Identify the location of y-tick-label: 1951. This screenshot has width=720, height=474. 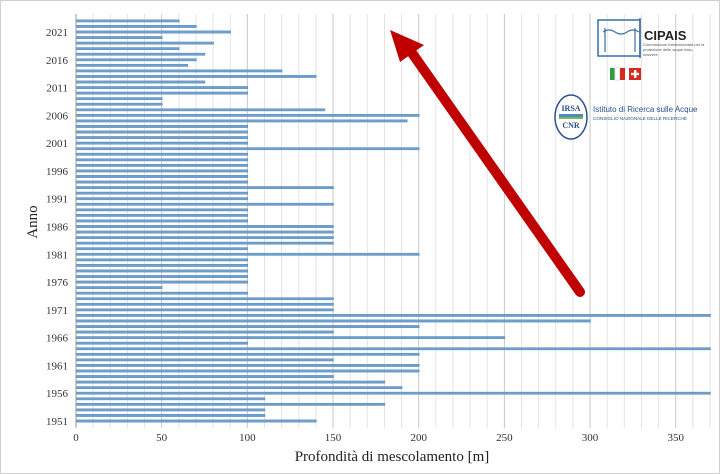
(57, 422).